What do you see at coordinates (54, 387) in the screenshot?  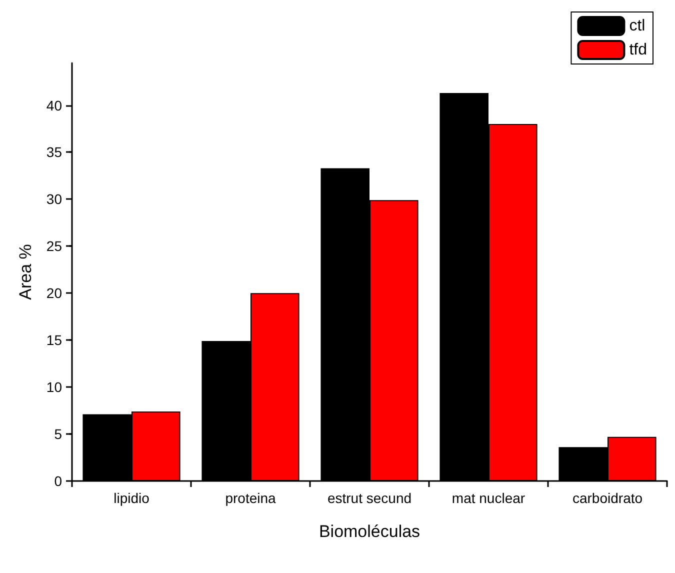 I see `y-tick-label: 10` at bounding box center [54, 387].